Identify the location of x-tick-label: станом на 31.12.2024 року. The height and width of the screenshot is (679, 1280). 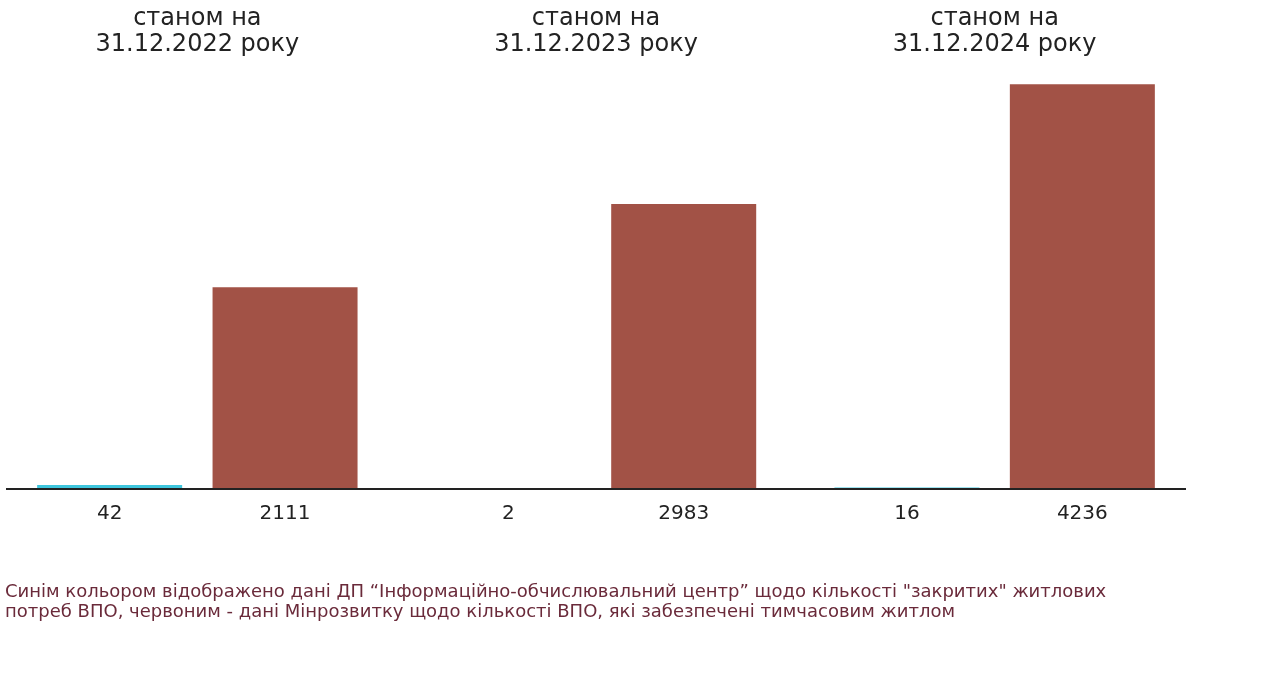
(994, 29).